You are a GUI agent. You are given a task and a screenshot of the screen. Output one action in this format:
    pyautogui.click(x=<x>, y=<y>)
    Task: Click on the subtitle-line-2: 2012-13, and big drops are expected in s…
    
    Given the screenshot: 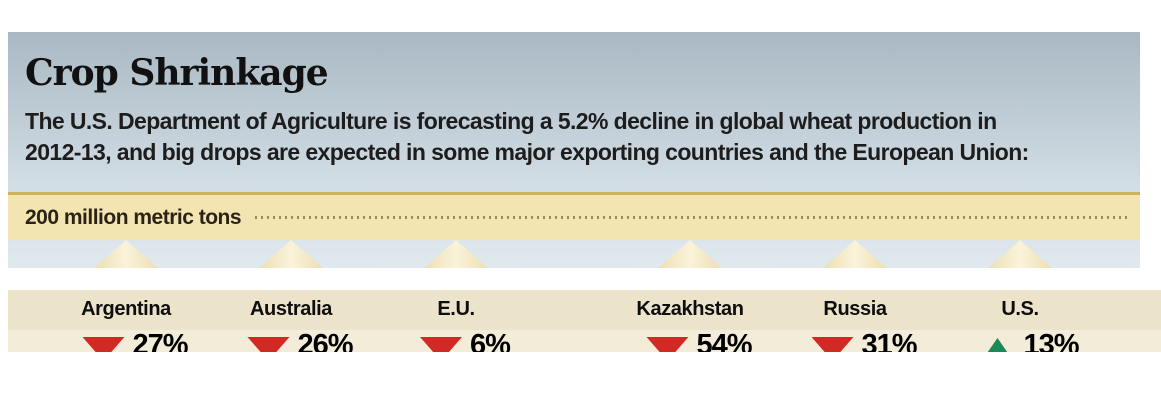 What is the action you would take?
    pyautogui.click(x=527, y=152)
    